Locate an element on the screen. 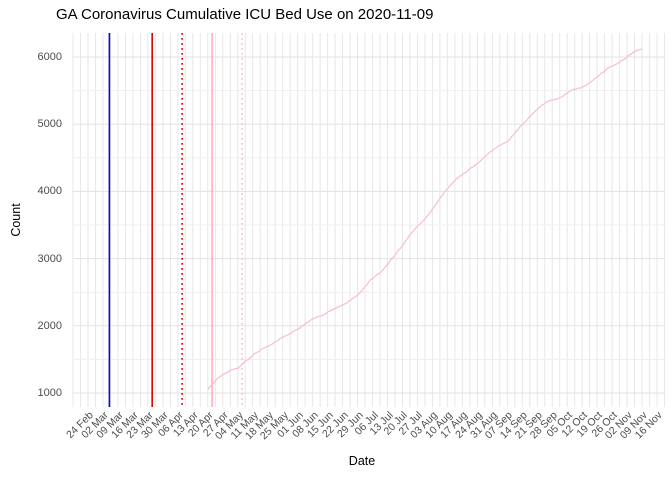  x-axis-title: Date is located at coordinates (362, 461).